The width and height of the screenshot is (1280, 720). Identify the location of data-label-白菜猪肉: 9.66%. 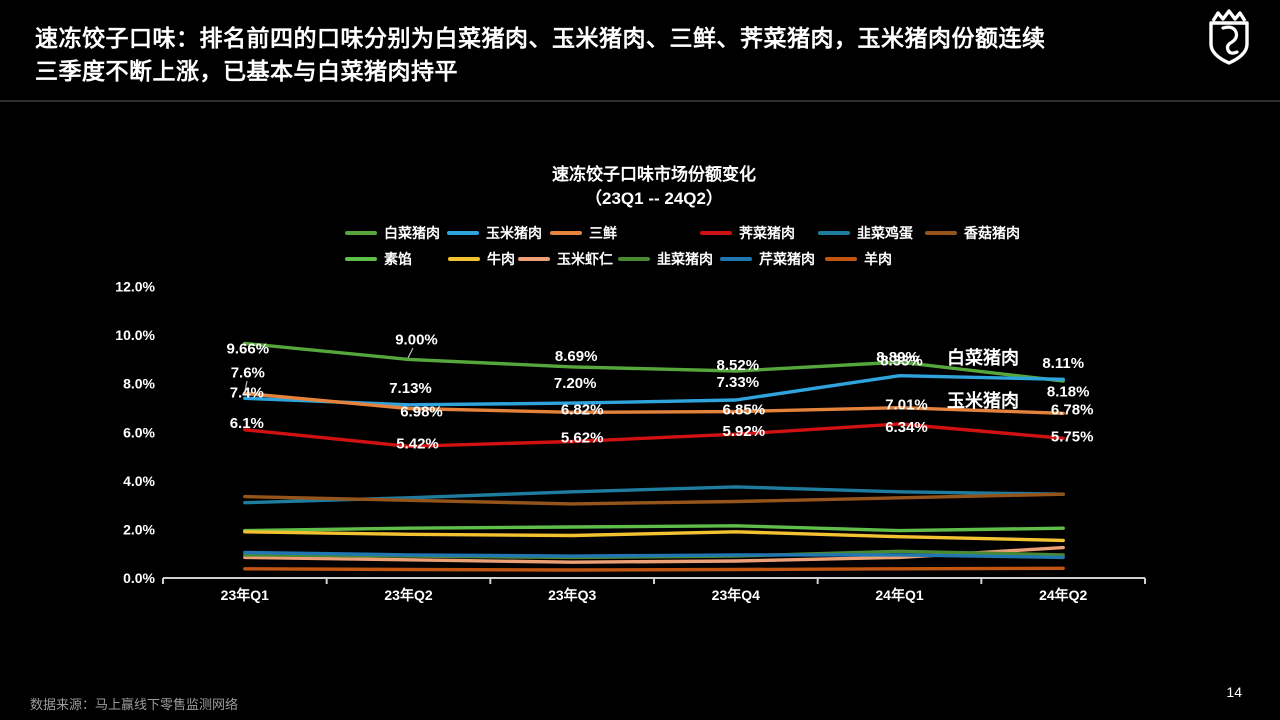
(248, 348).